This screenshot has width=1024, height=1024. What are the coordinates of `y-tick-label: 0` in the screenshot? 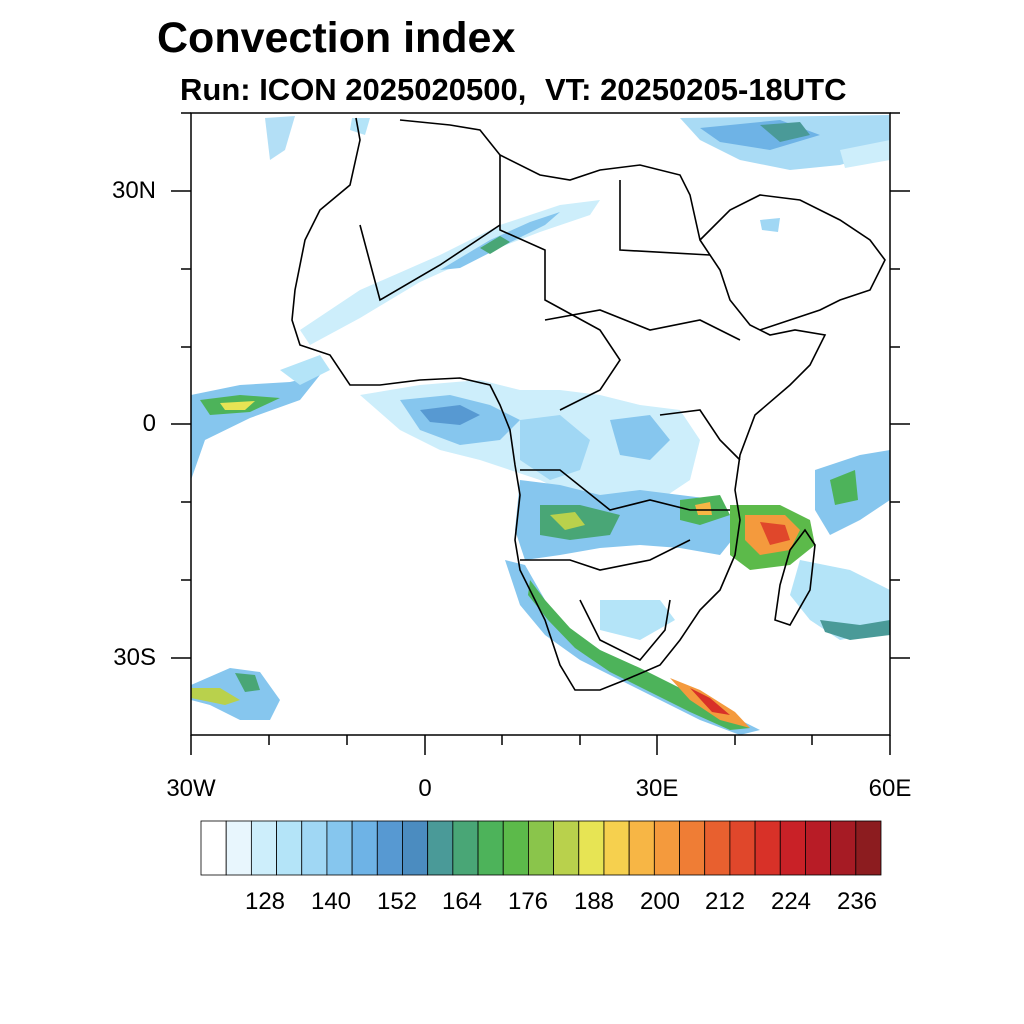 It's located at (149, 423).